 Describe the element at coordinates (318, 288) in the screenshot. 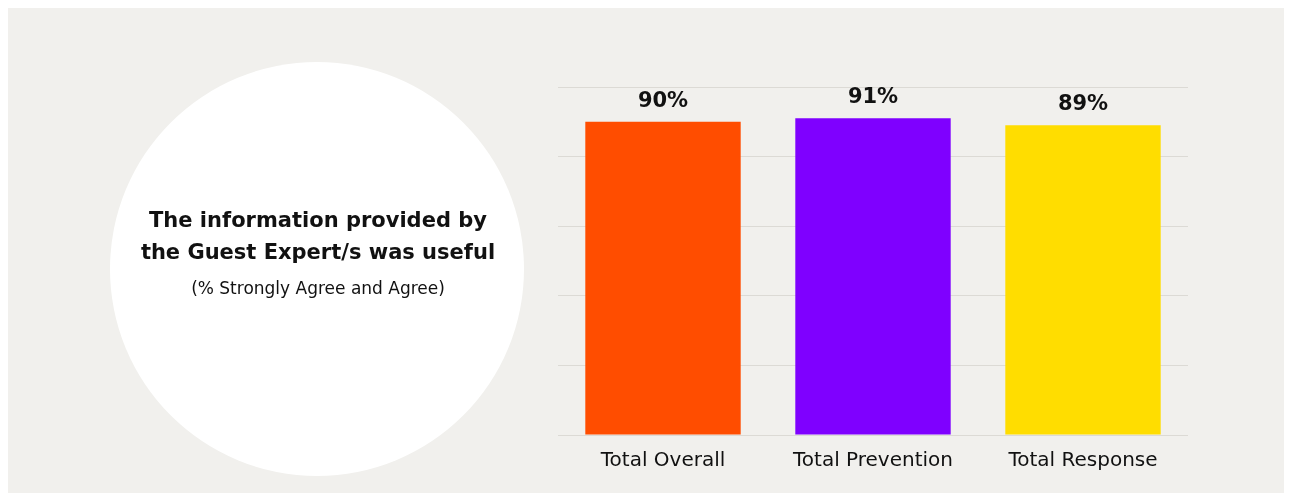

I see `text: (% Strongly Agree and Agree)` at that location.